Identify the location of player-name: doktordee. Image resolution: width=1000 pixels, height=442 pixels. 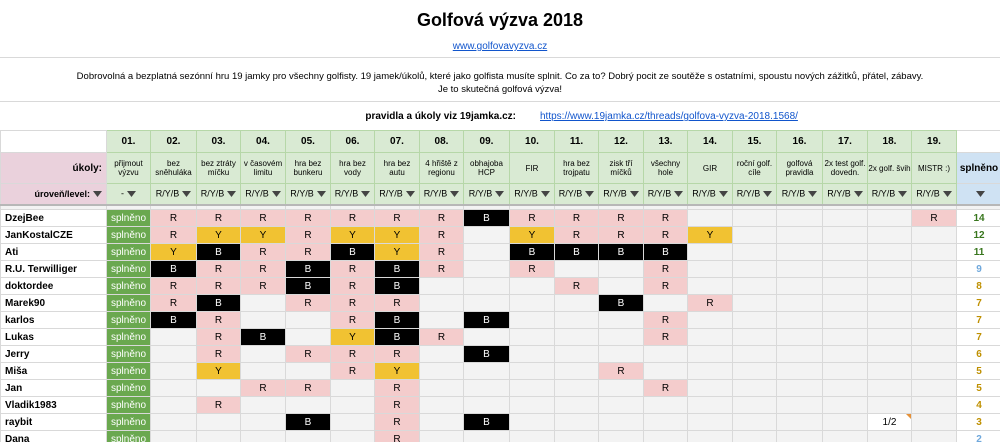
(53, 286).